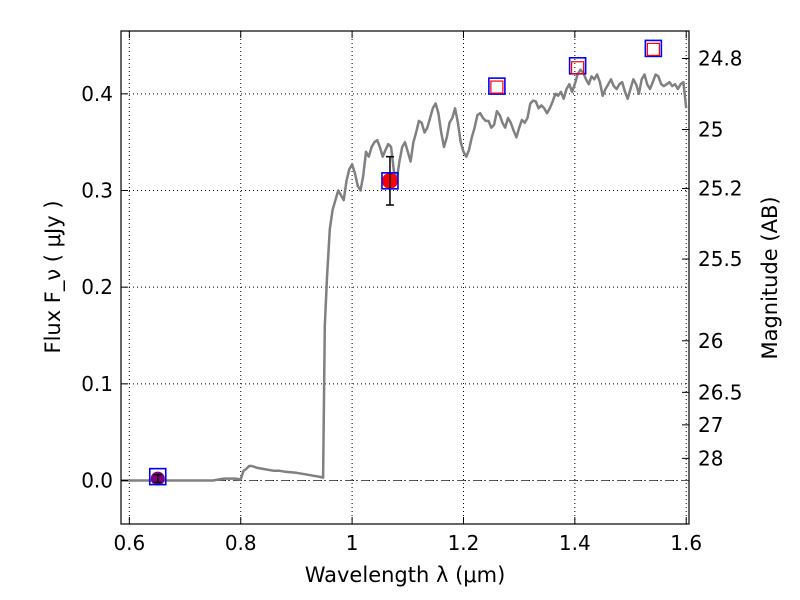 The width and height of the screenshot is (800, 600). What do you see at coordinates (241, 543) in the screenshot?
I see `x-tick-label: 0.8` at bounding box center [241, 543].